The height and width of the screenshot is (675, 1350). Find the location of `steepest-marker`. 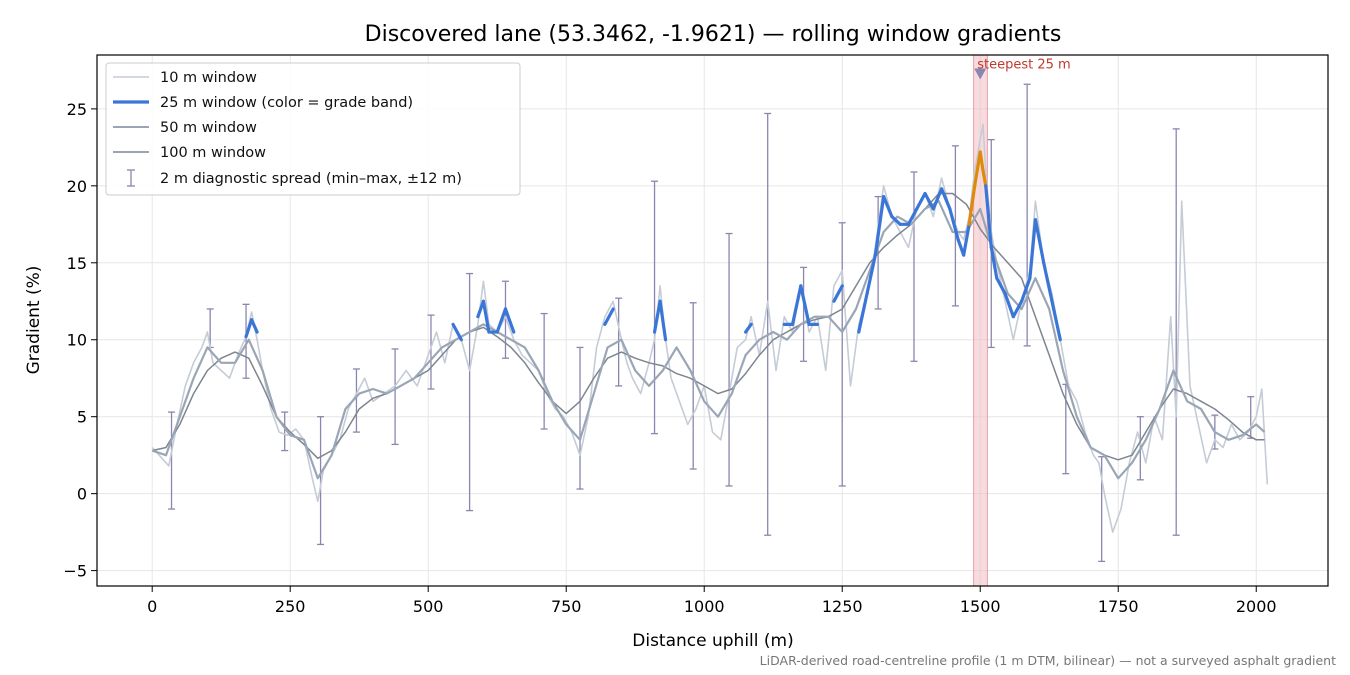

steepest-marker is located at coordinates (980, 74).